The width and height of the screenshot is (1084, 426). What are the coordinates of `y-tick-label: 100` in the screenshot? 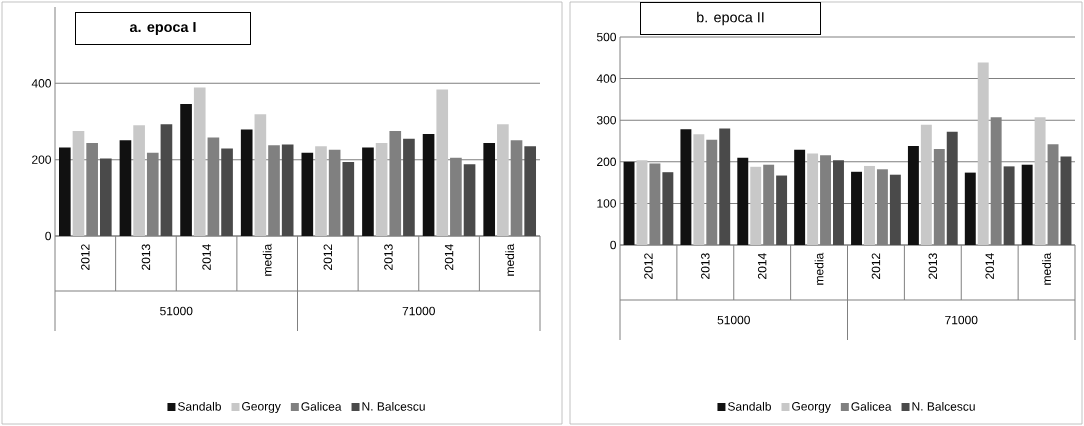 It's located at (607, 203).